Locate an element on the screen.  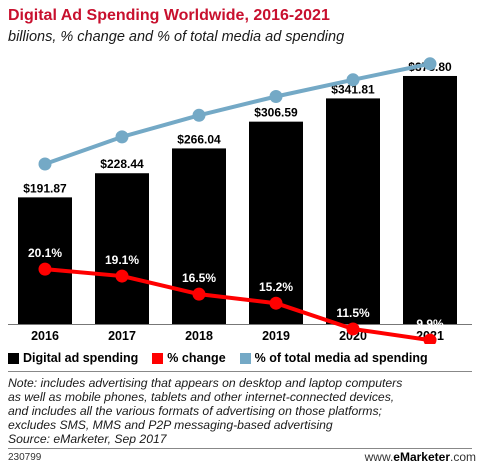
legend-label-spending: Digital ad spending is located at coordinates (81, 358).